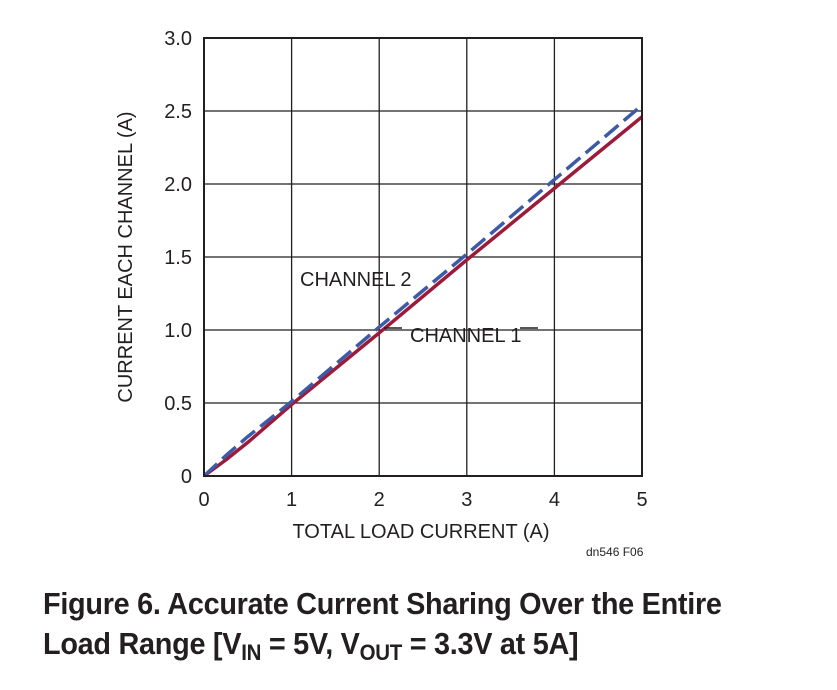 This screenshot has width=837, height=690. What do you see at coordinates (310, 643) in the screenshot?
I see `caption-middle: = 5V, V` at bounding box center [310, 643].